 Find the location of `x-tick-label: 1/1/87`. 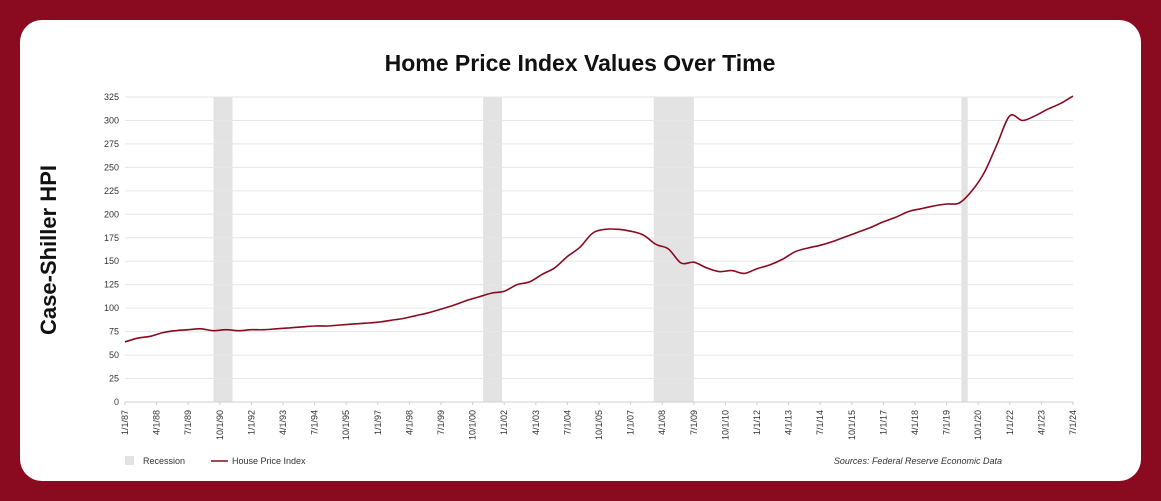

x-tick-label: 1/1/87 is located at coordinates (125, 422).